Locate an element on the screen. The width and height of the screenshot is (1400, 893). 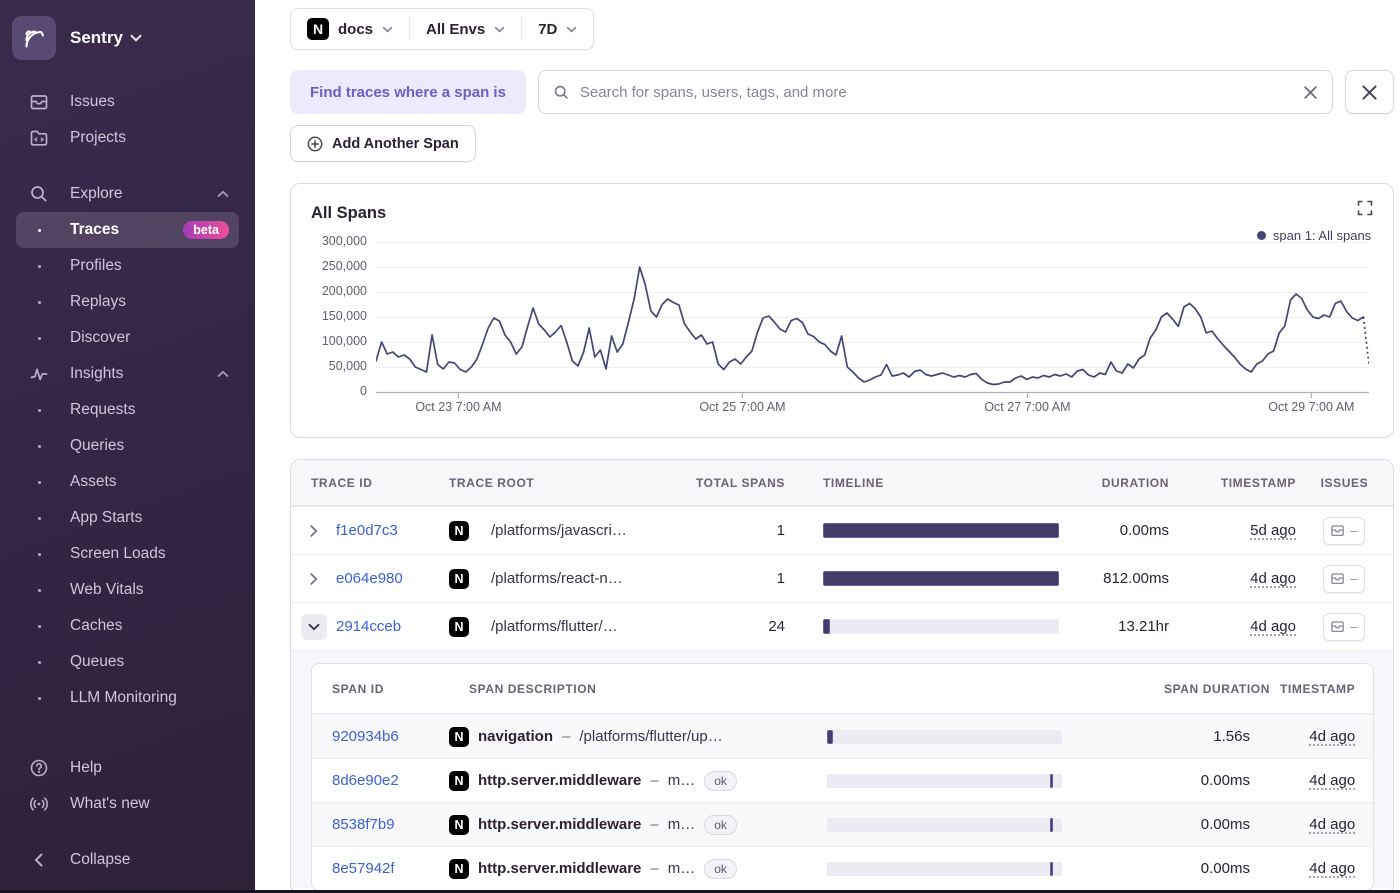
total-spans: 1 is located at coordinates (780, 530).